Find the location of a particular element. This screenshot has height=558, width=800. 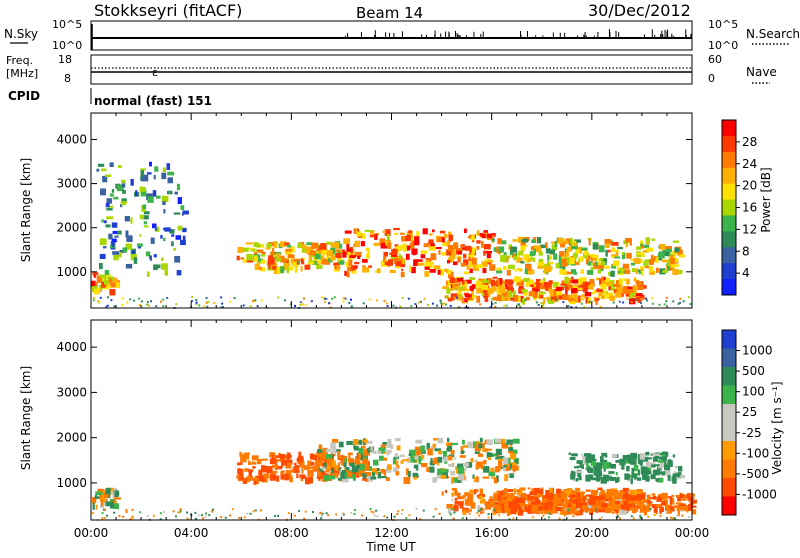

colorbar-tick-label: 1000 is located at coordinates (757, 351).